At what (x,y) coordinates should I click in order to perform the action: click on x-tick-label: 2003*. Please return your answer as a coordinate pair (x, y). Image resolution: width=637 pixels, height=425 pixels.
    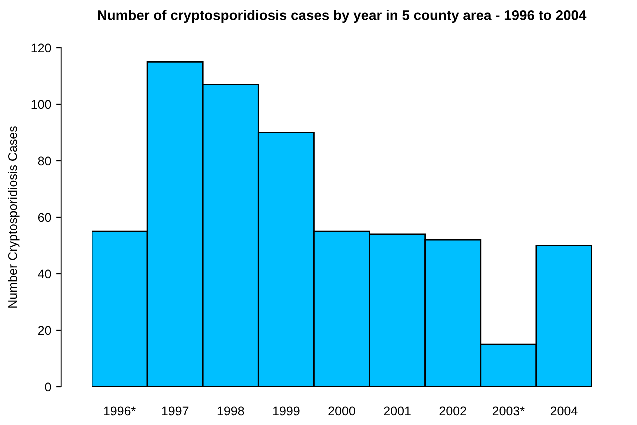
    Looking at the image, I should click on (508, 411).